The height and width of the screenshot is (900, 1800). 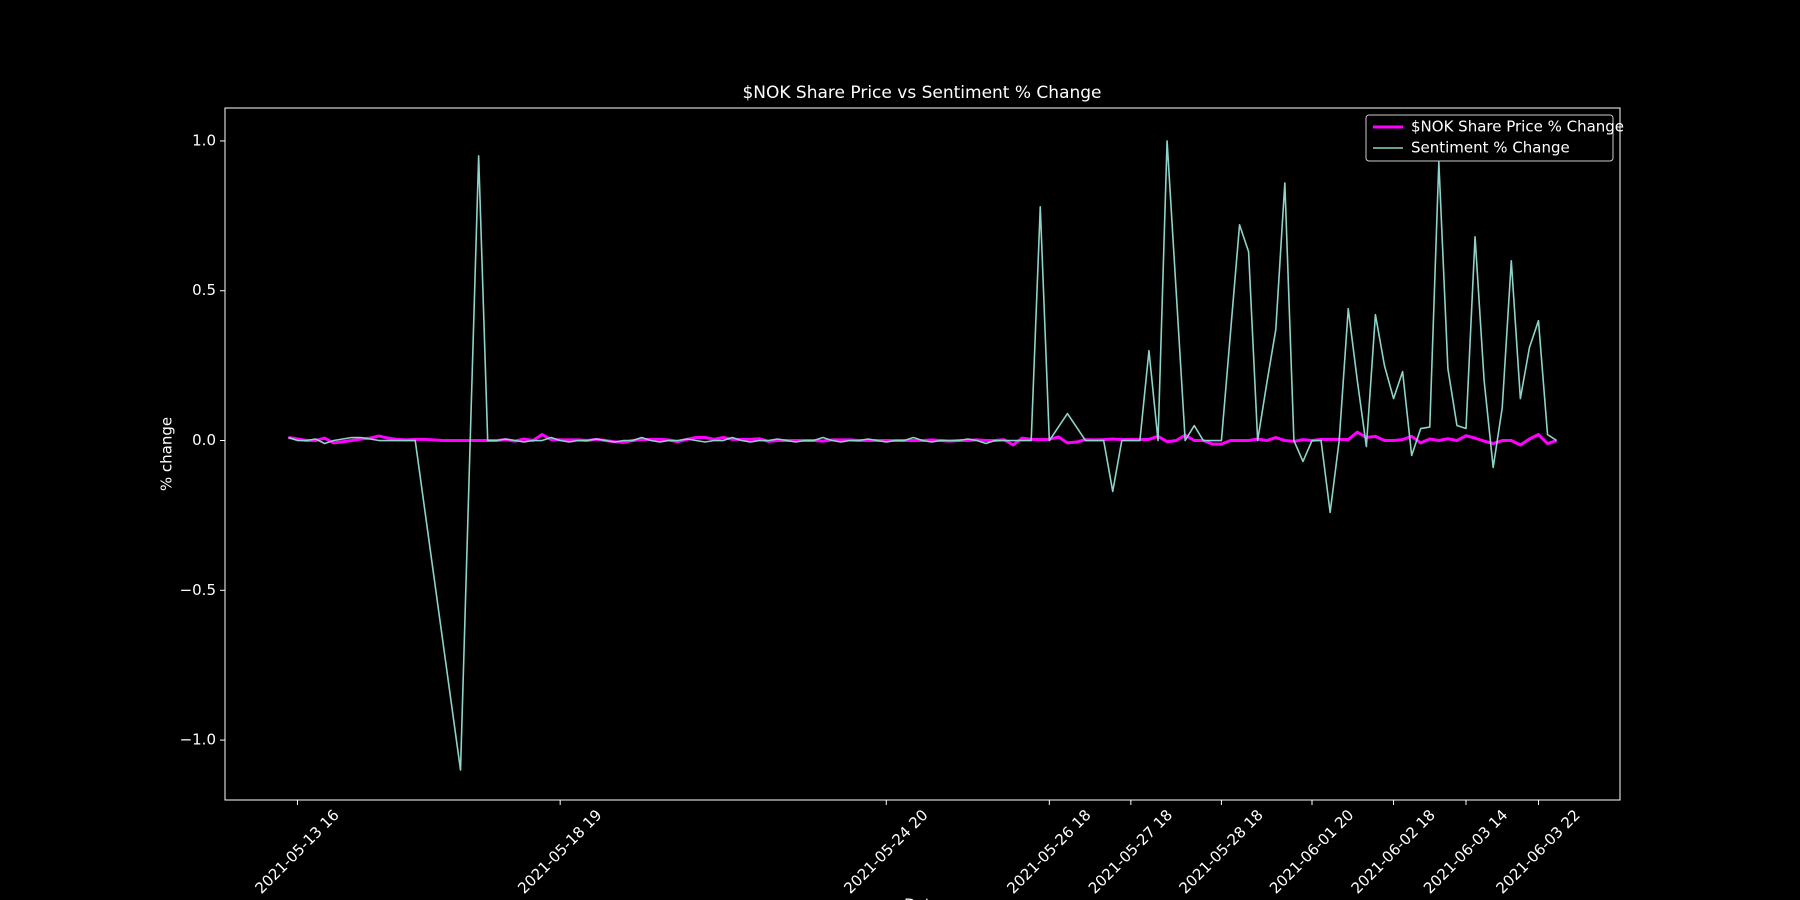 What do you see at coordinates (296, 851) in the screenshot?
I see `x-tick-label: 2021-05-13 16` at bounding box center [296, 851].